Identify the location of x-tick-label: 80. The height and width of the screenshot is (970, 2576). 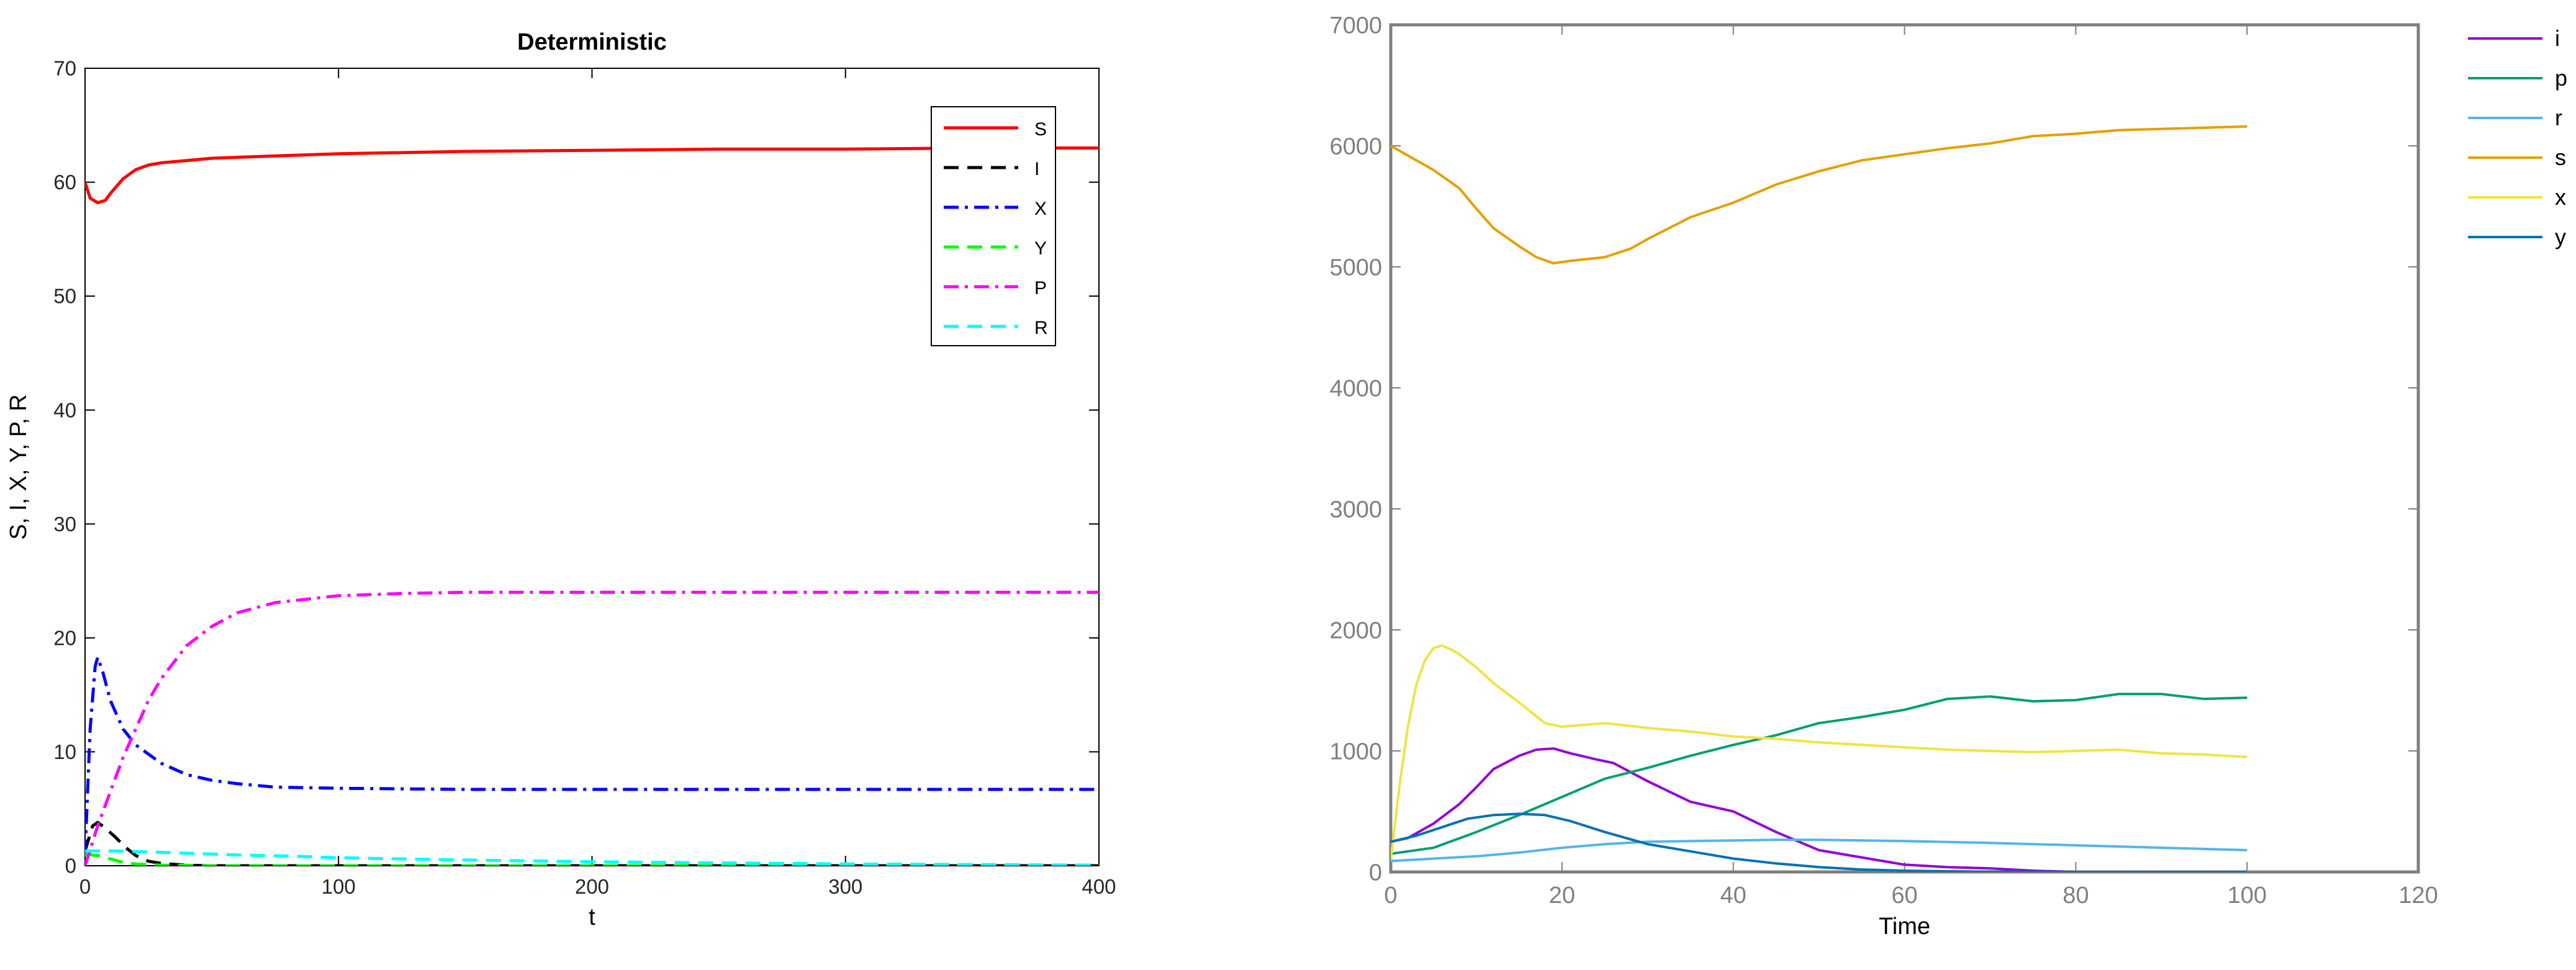
(2076, 896).